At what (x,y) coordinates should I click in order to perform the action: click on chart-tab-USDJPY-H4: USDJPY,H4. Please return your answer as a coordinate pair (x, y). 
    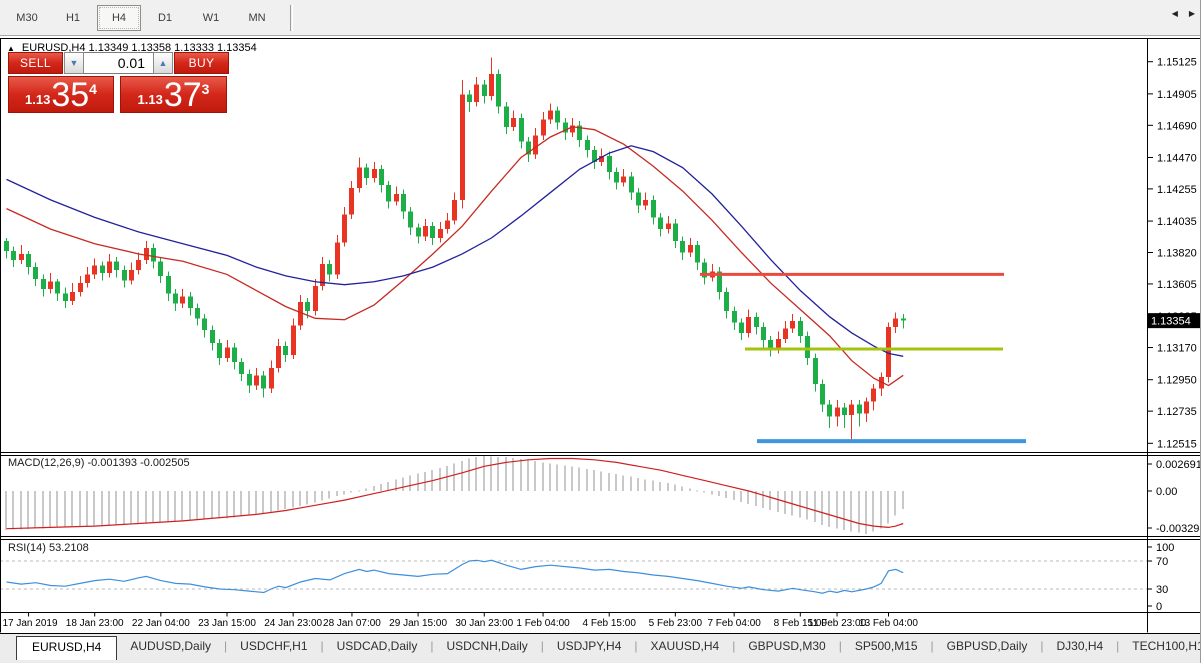
    Looking at the image, I should click on (589, 646).